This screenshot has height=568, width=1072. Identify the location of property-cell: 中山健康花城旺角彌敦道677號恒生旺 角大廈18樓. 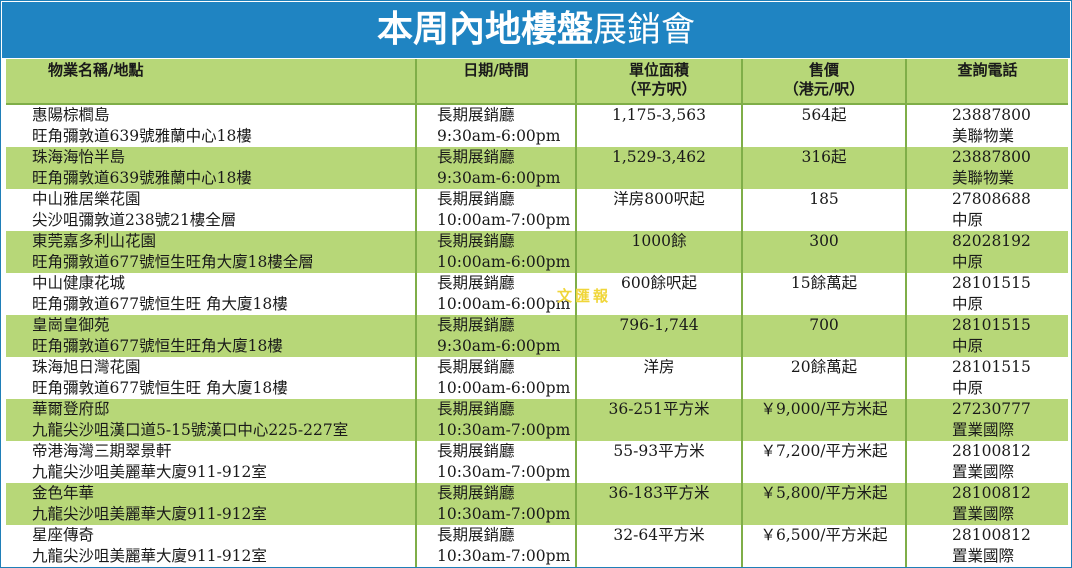
(211, 294).